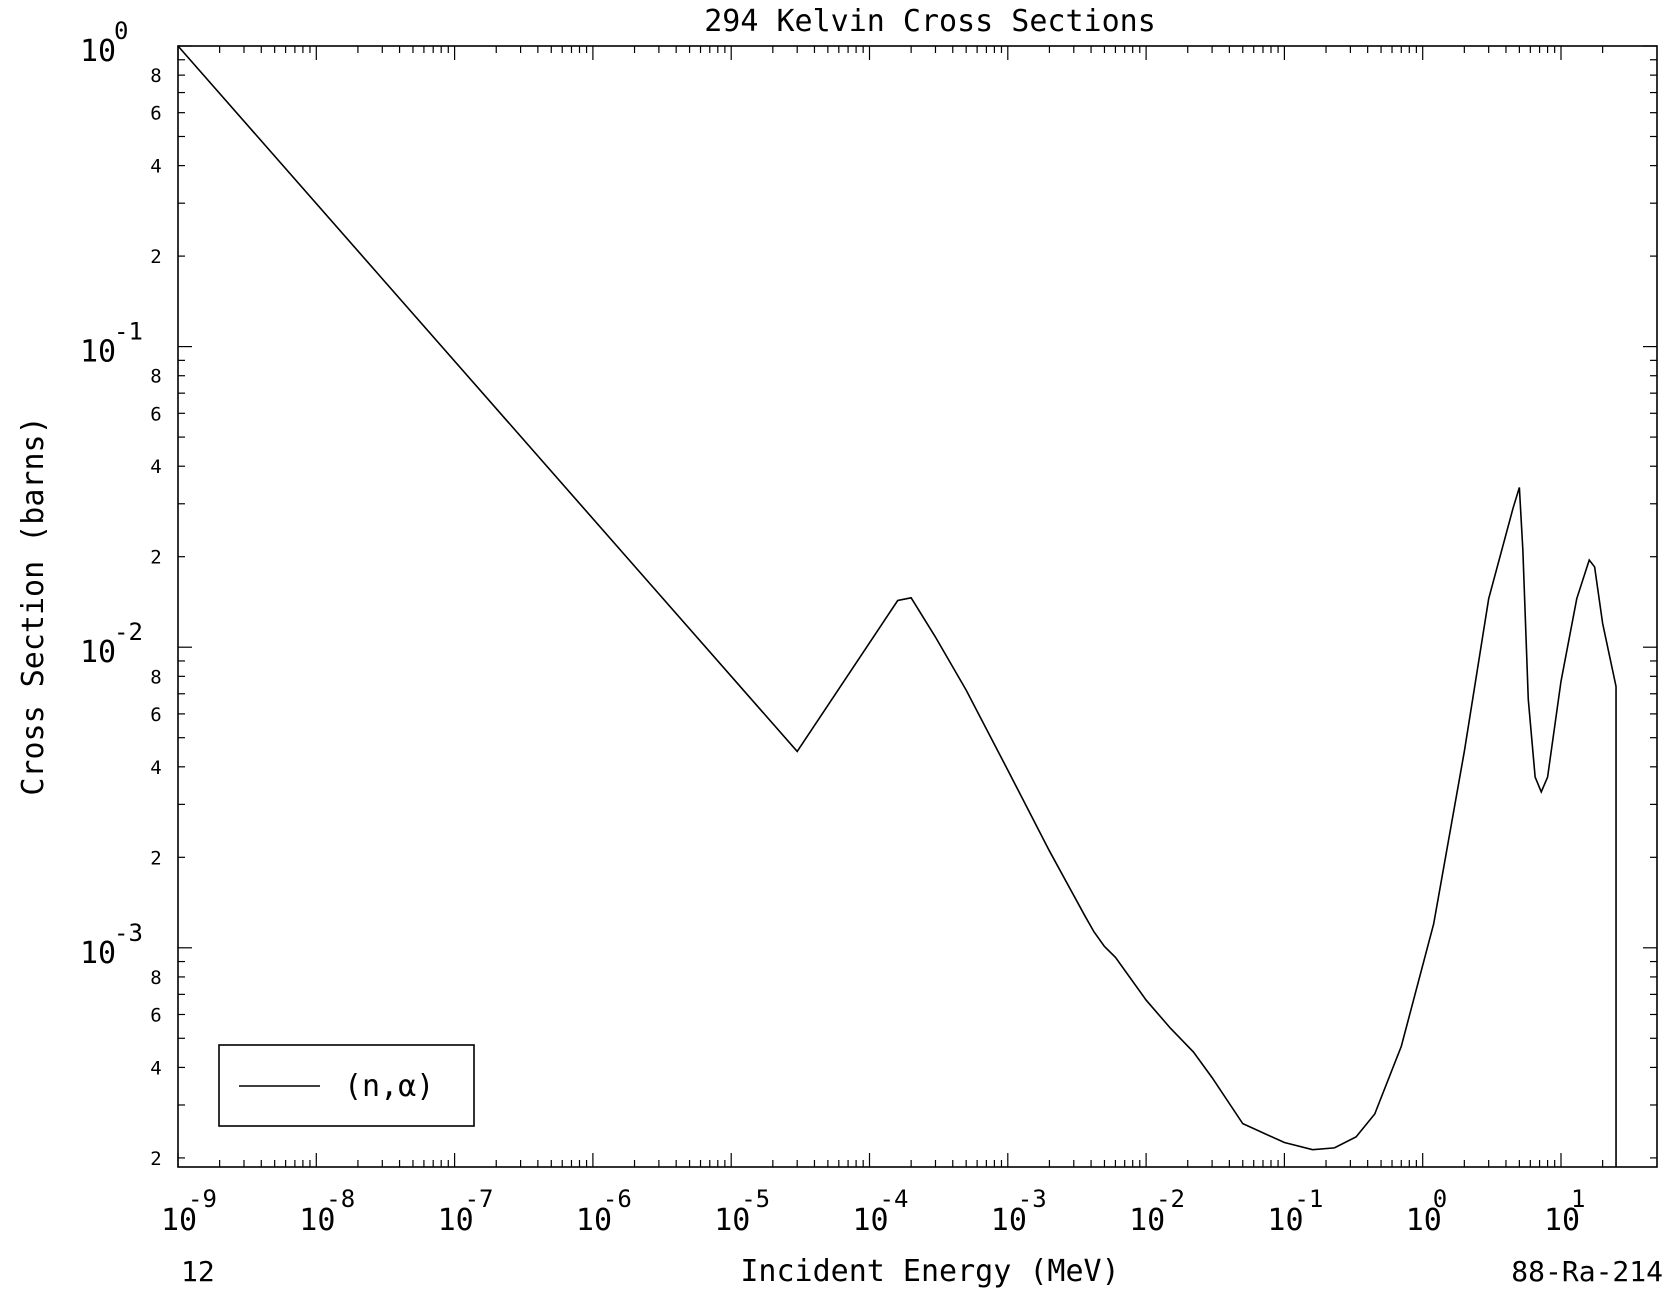 This screenshot has width=1669, height=1299. Describe the element at coordinates (1587, 1271) in the screenshot. I see `footer-right-label: 88-Ra-214` at that location.